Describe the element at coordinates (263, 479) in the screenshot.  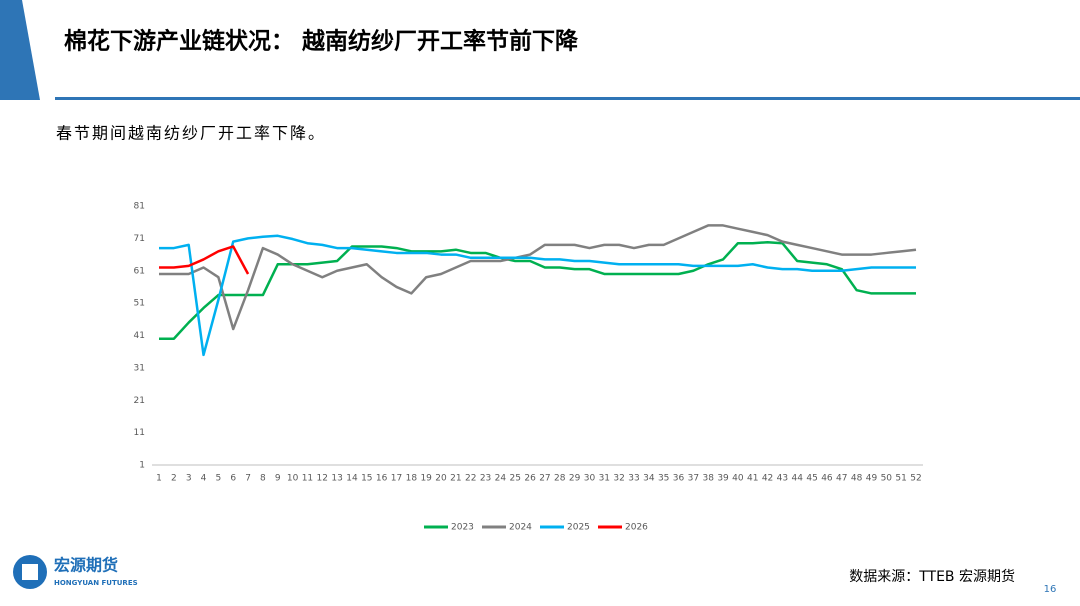
I see `x-tick-label: 8` at that location.